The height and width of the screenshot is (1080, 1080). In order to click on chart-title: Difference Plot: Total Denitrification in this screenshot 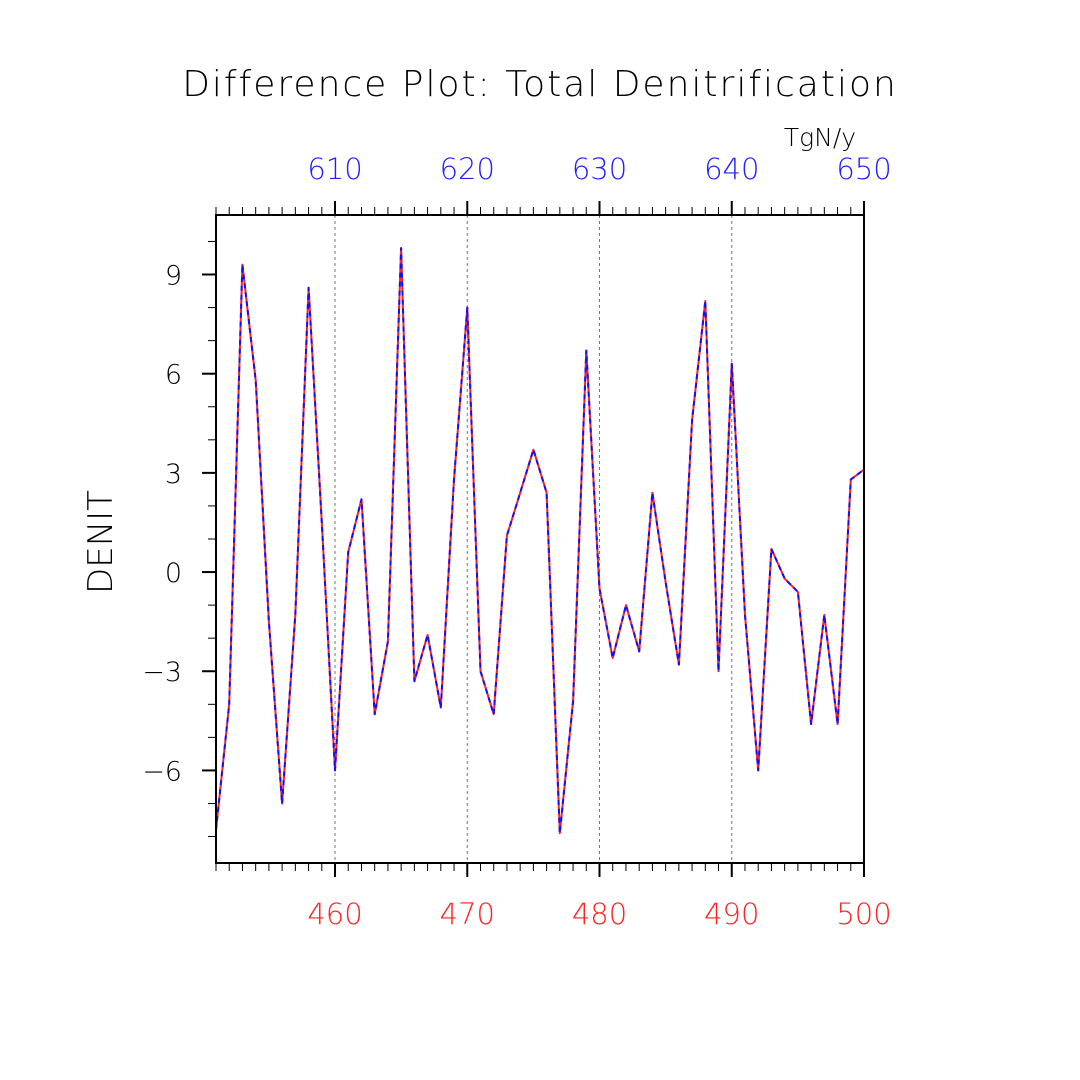, I will do `click(540, 84)`.